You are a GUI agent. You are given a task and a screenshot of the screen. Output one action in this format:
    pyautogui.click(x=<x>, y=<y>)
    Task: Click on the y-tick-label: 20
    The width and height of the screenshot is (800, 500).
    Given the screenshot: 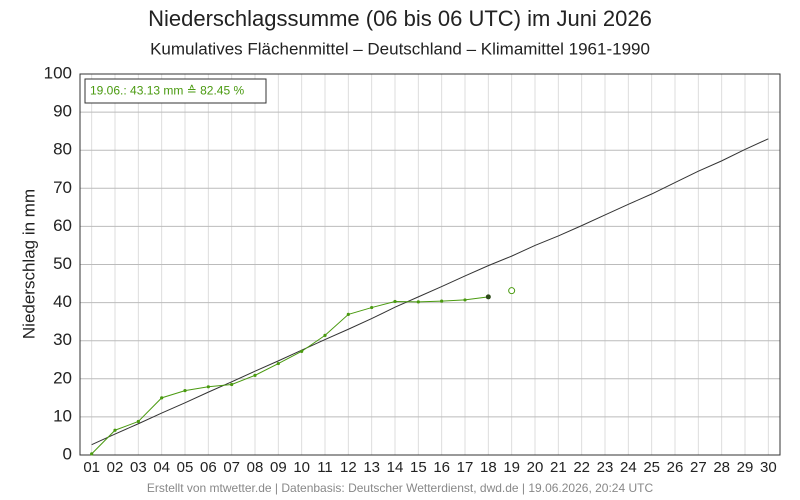 What is the action you would take?
    pyautogui.click(x=62, y=377)
    